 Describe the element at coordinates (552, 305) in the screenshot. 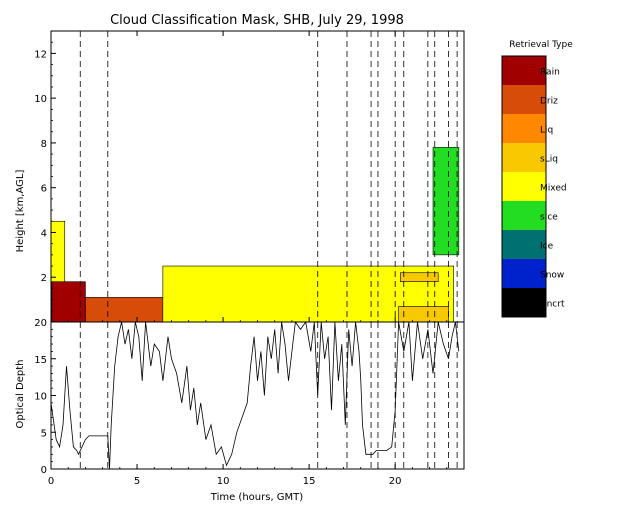

I see `legend-label-uncrt: Uncrt` at that location.